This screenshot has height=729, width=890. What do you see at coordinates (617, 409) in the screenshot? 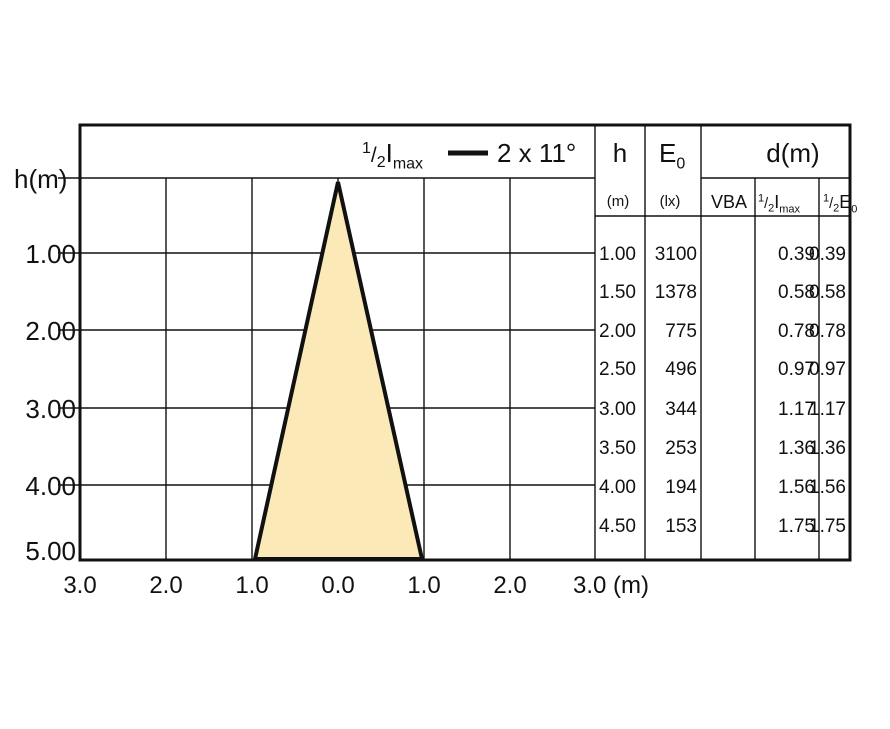
I see `cell-h: 3.00` at bounding box center [617, 409].